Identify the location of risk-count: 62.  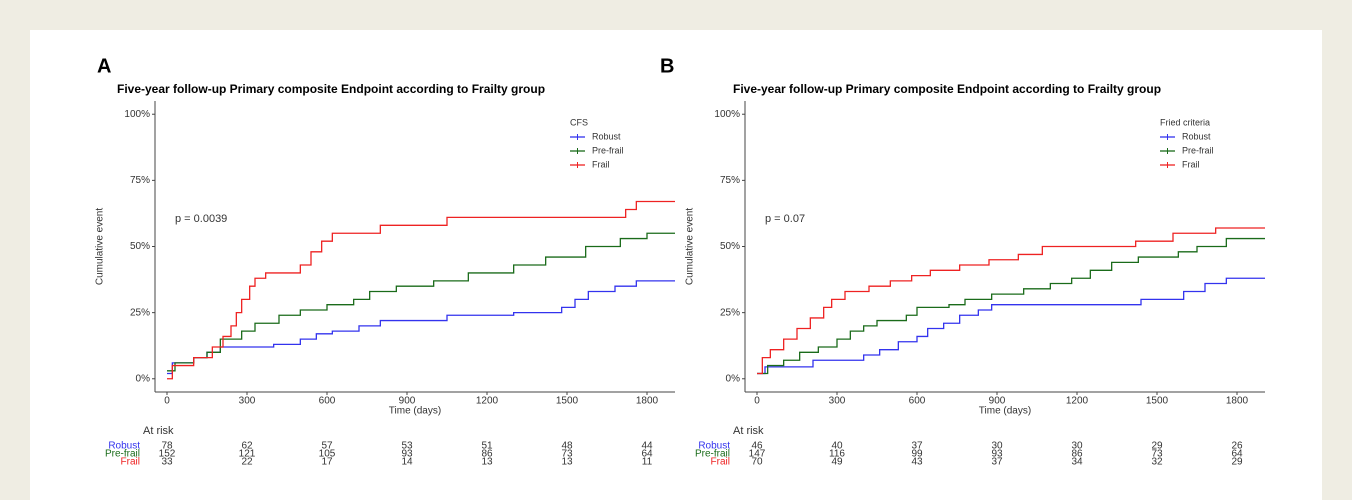
(247, 446).